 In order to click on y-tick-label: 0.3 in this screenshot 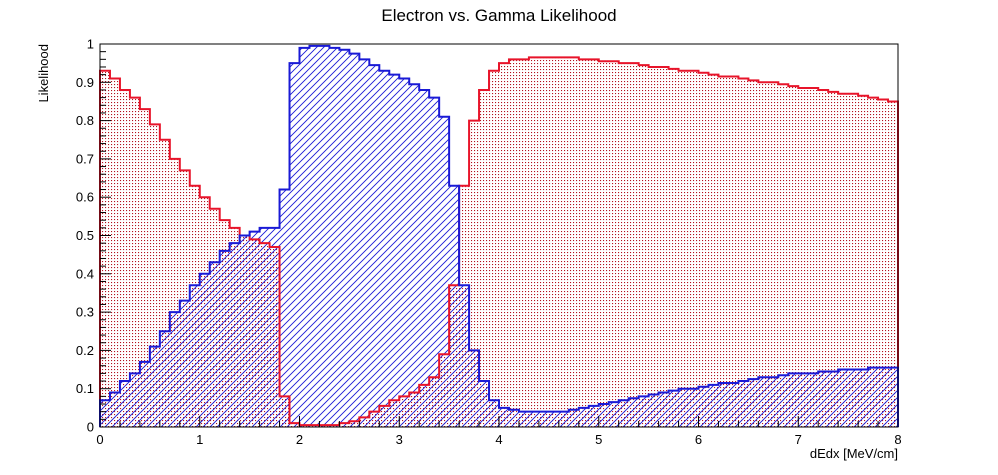, I will do `click(85, 312)`.